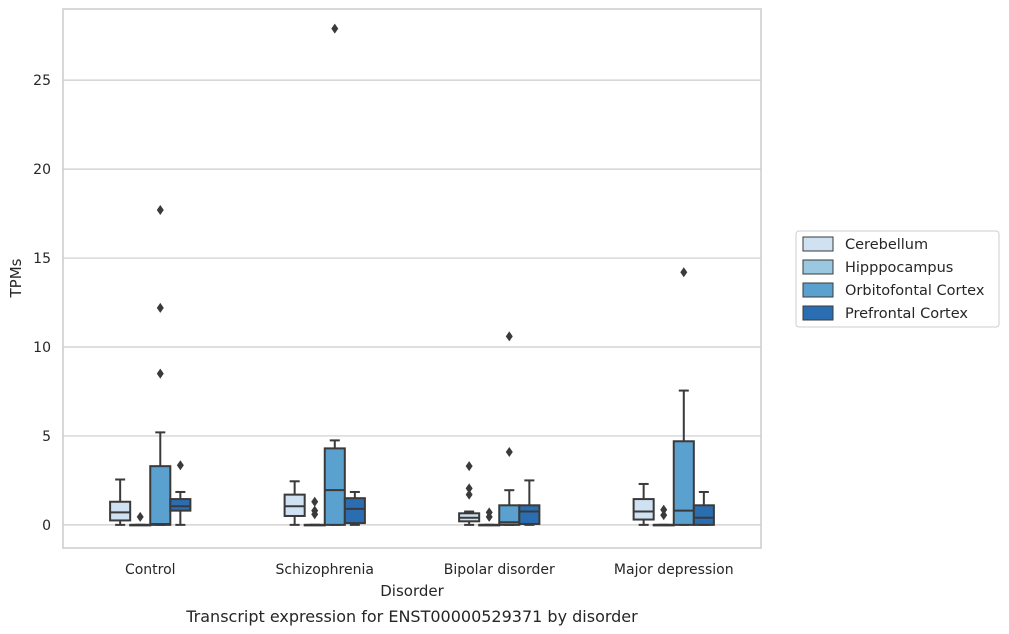  What do you see at coordinates (42, 170) in the screenshot?
I see `y-tick-label-20: 20` at bounding box center [42, 170].